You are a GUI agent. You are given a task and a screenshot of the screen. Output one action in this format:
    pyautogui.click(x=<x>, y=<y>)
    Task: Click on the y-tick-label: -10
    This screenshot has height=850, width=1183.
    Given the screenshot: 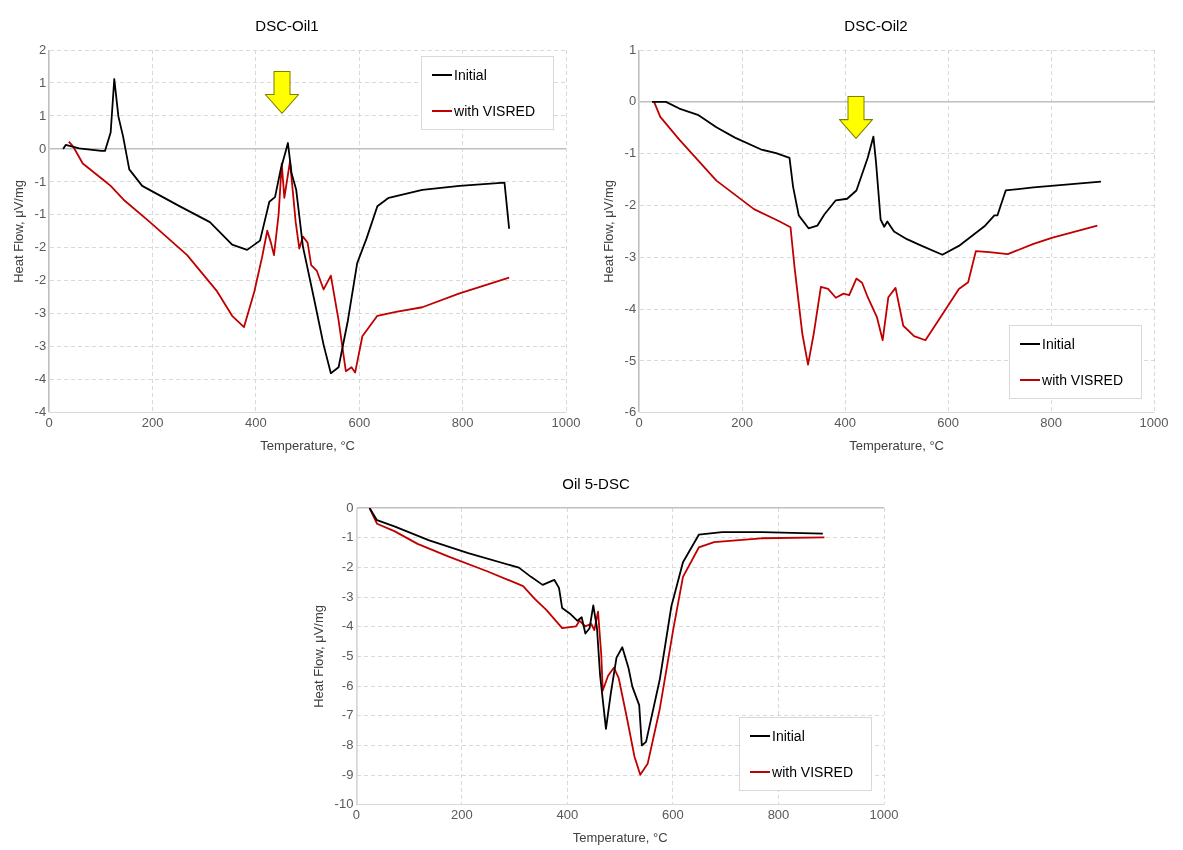 What is the action you would take?
    pyautogui.click(x=344, y=804)
    